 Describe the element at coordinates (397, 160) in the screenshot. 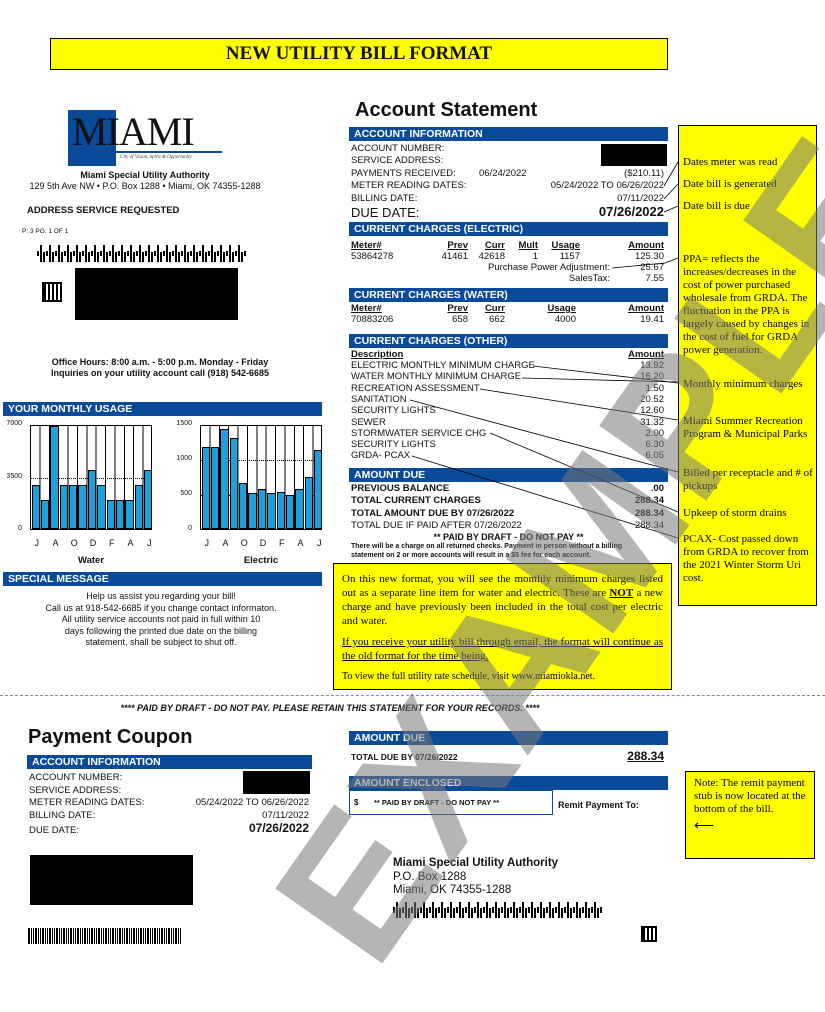

I see `service-address-label: SERVICE ADDRESS:` at that location.